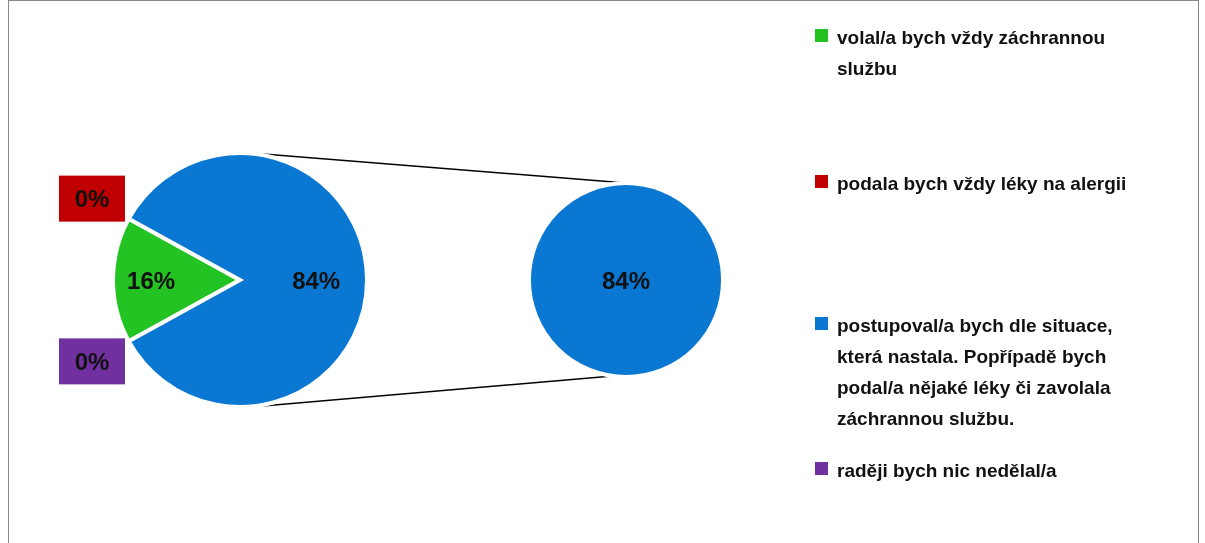 Image resolution: width=1205 pixels, height=543 pixels. Describe the element at coordinates (975, 371) in the screenshot. I see `legend-label: postupoval/a bych dle situace, která nastala. Popřípadě bych podal/a nějaké léky či zavolala záchrannou službu.` at that location.